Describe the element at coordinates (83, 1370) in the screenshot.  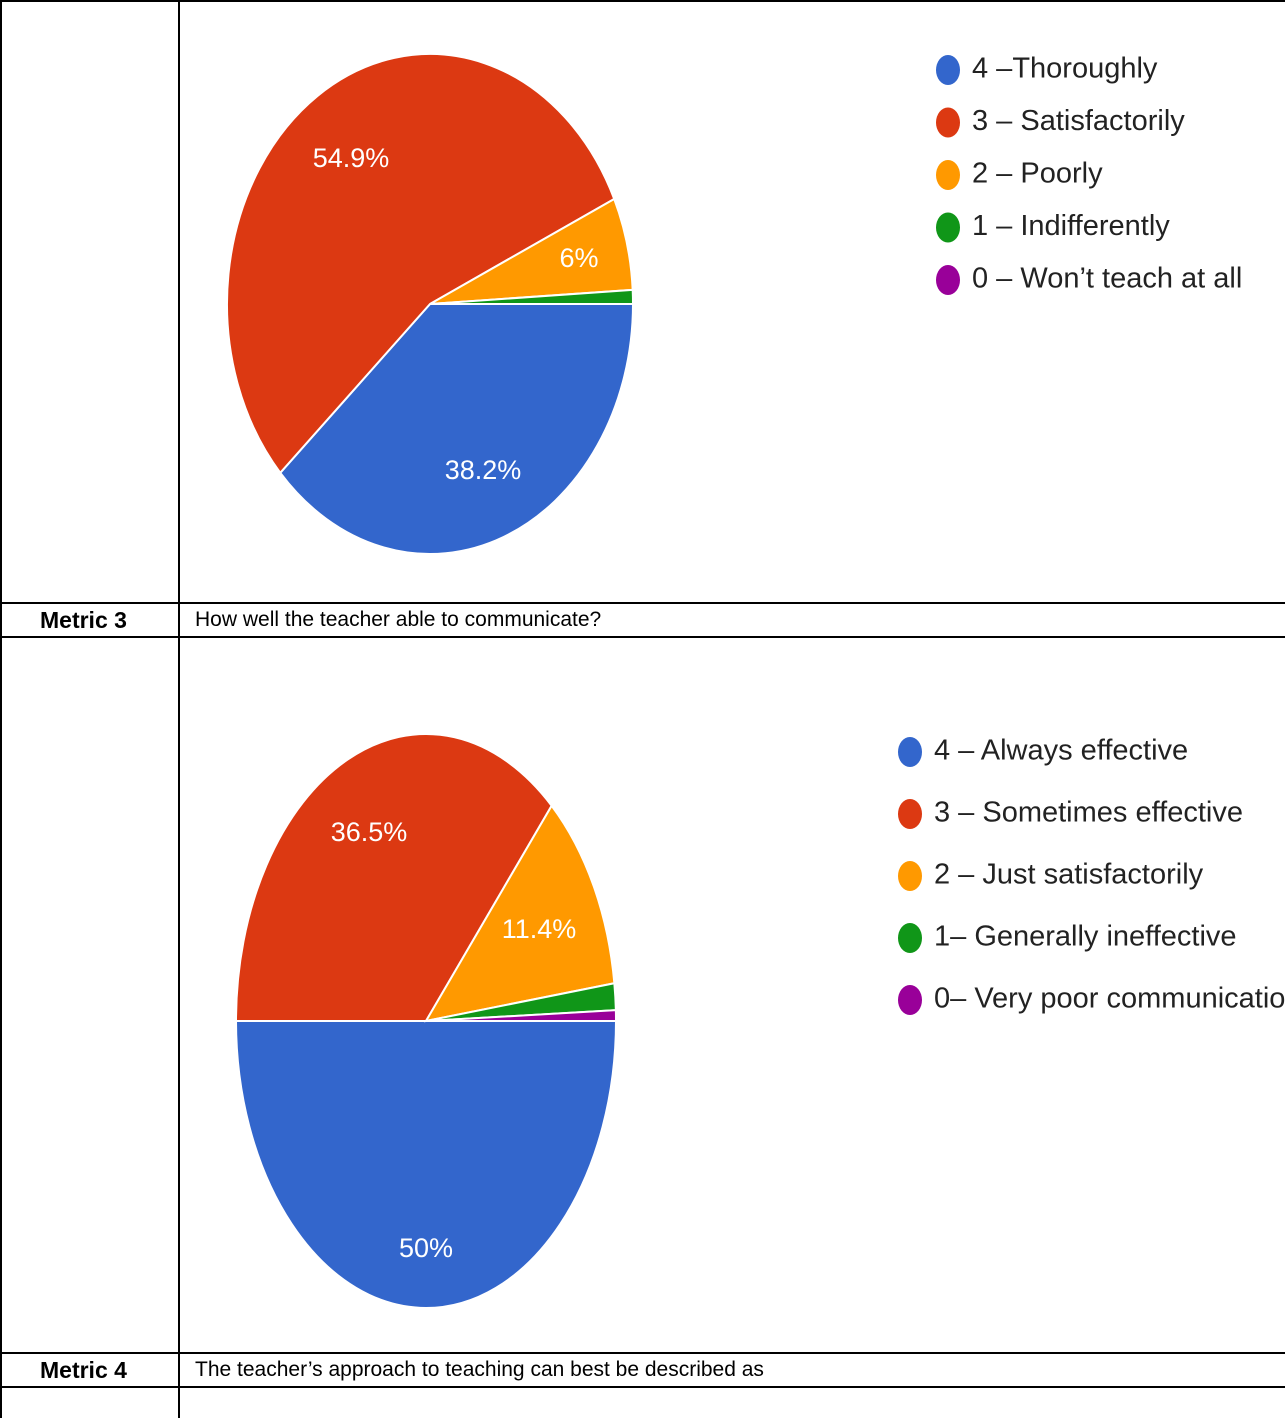
I see `metric-4-label: Metric 4` at that location.